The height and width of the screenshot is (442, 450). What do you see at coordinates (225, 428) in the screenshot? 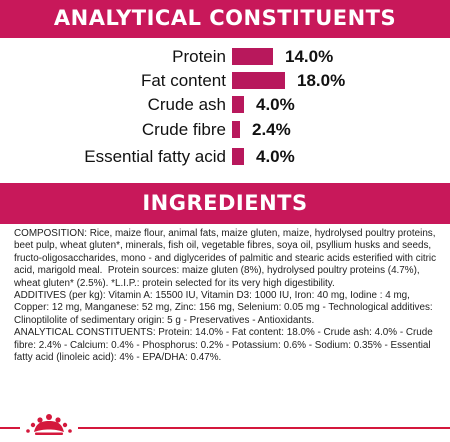
I see `footer-line` at bounding box center [225, 428].